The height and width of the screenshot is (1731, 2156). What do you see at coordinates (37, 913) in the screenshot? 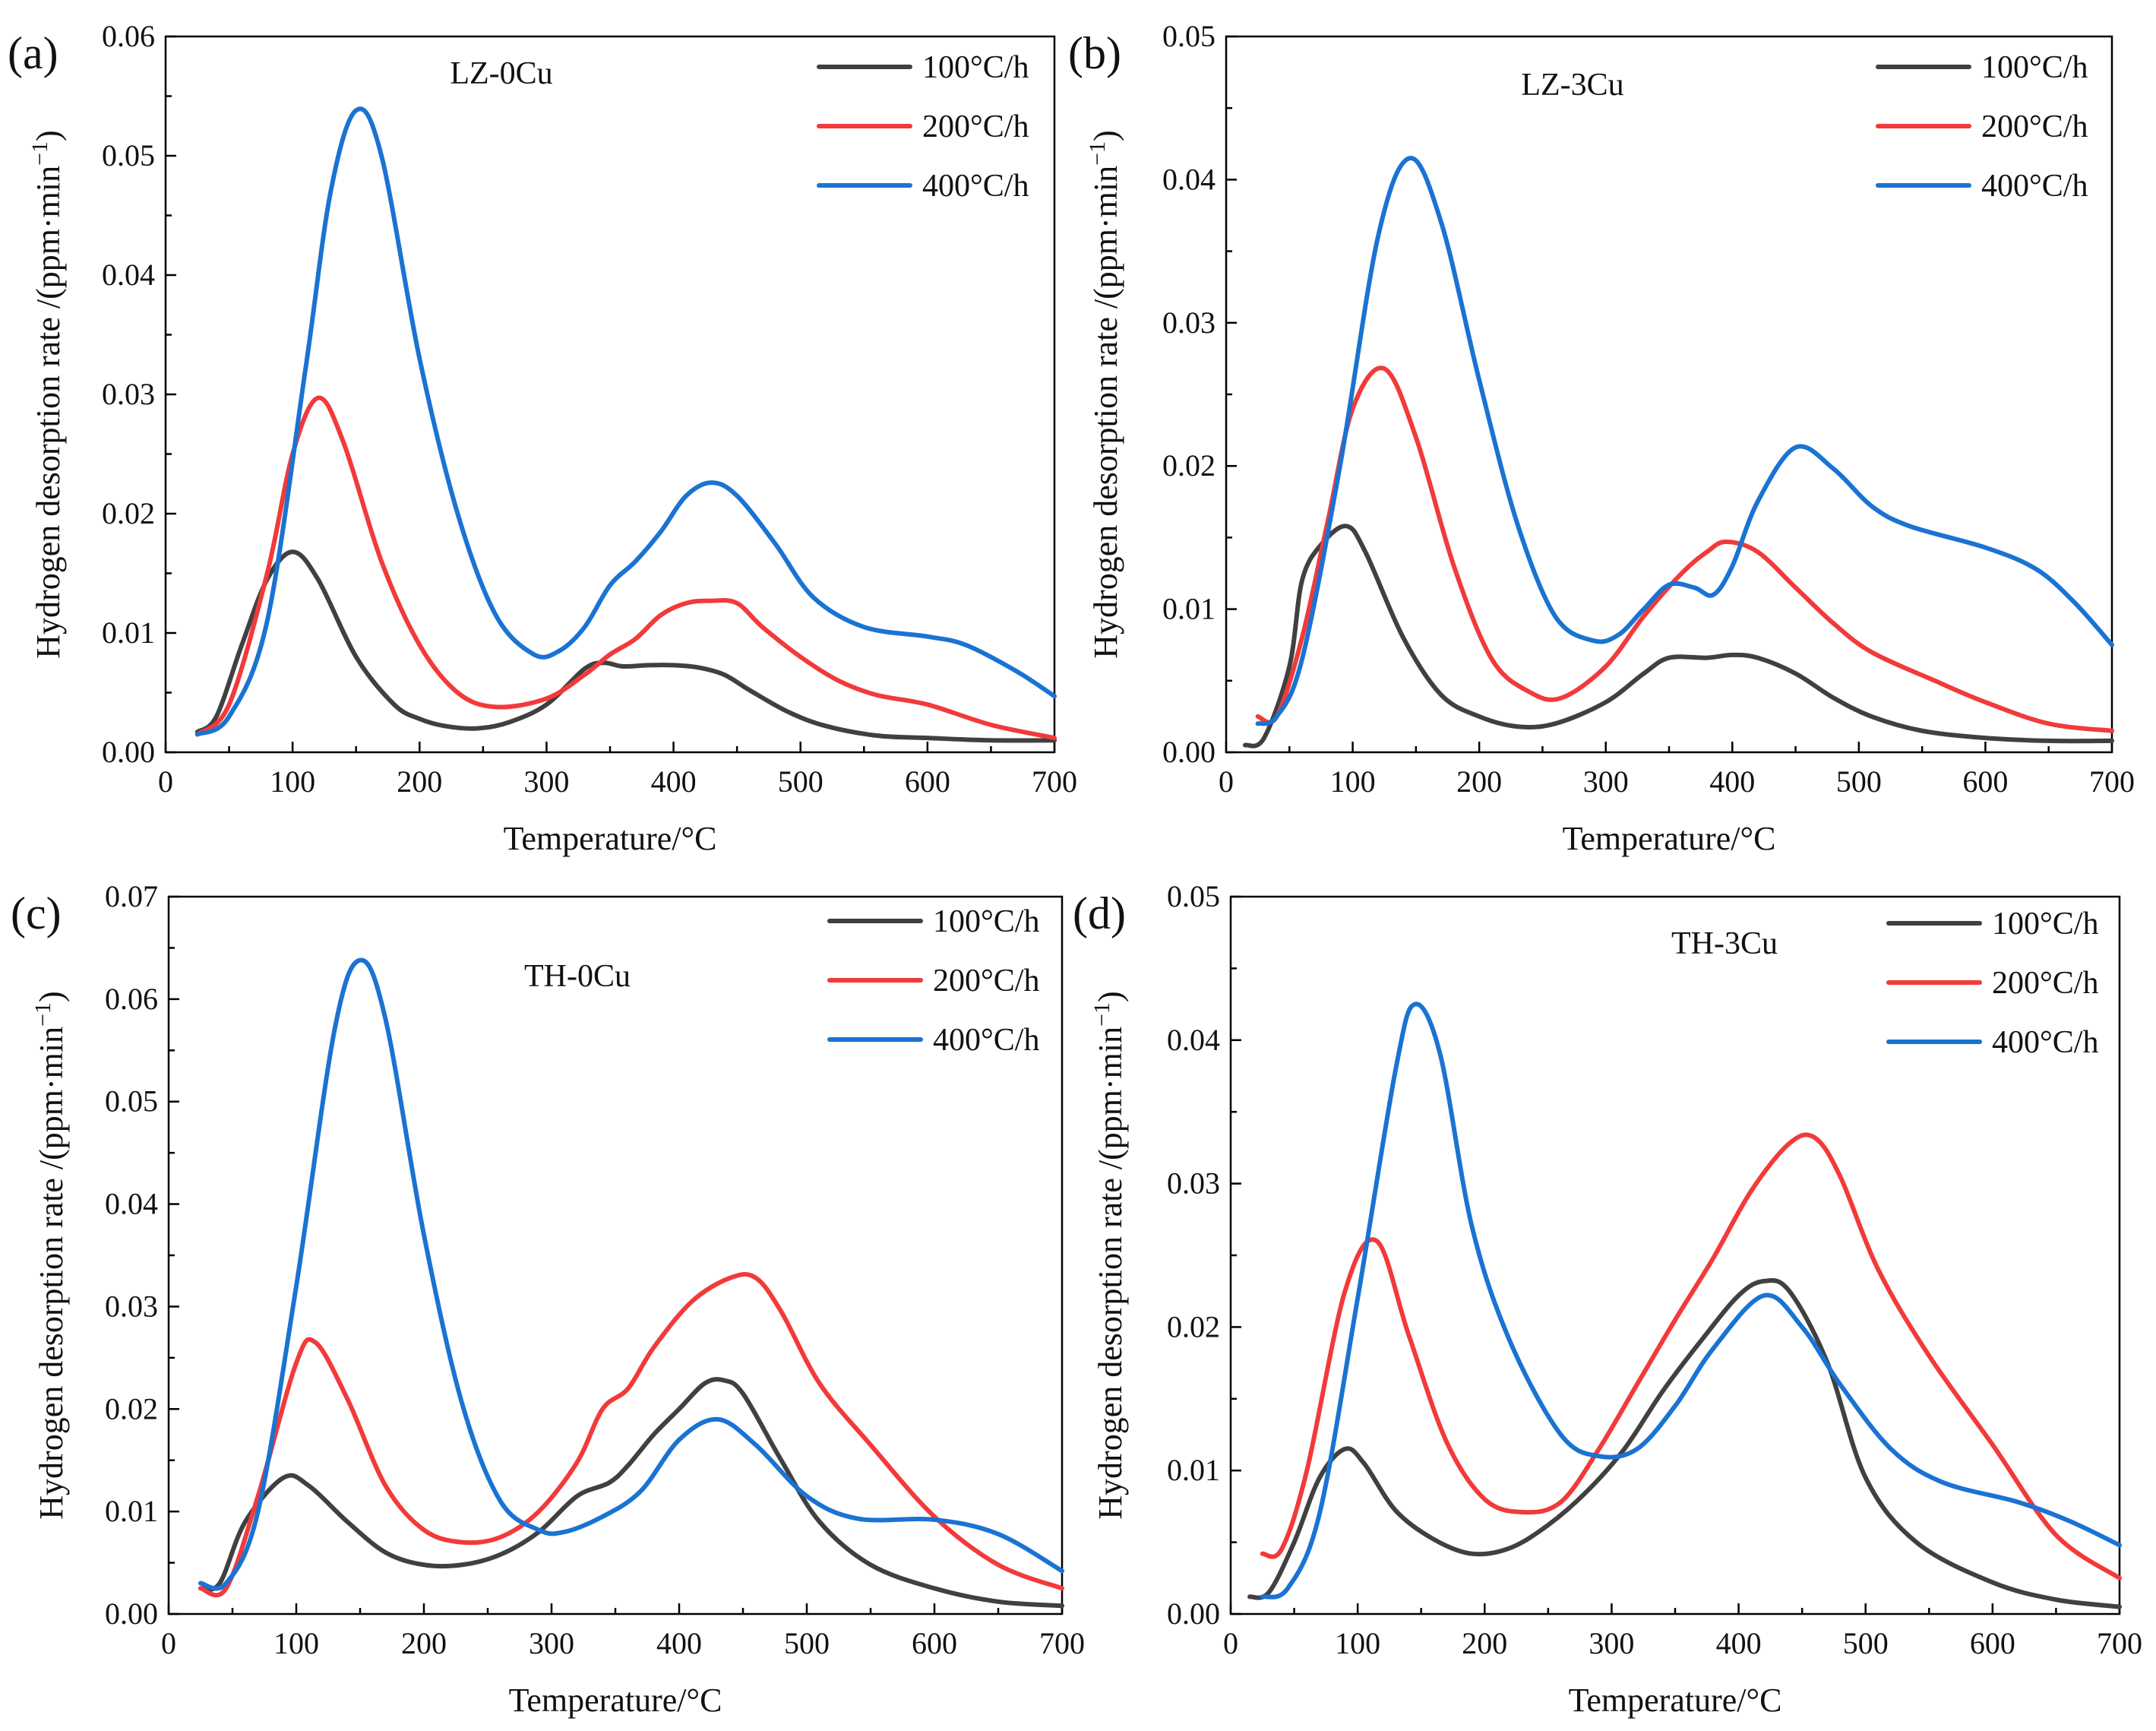
I see `panel-letter: (c)` at bounding box center [37, 913].